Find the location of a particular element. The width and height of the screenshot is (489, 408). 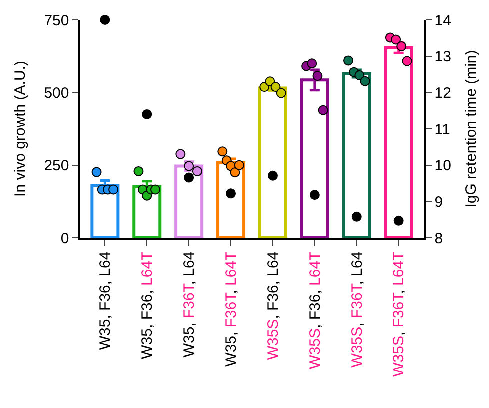

y2-tick-label: 11 is located at coordinates (442, 129).